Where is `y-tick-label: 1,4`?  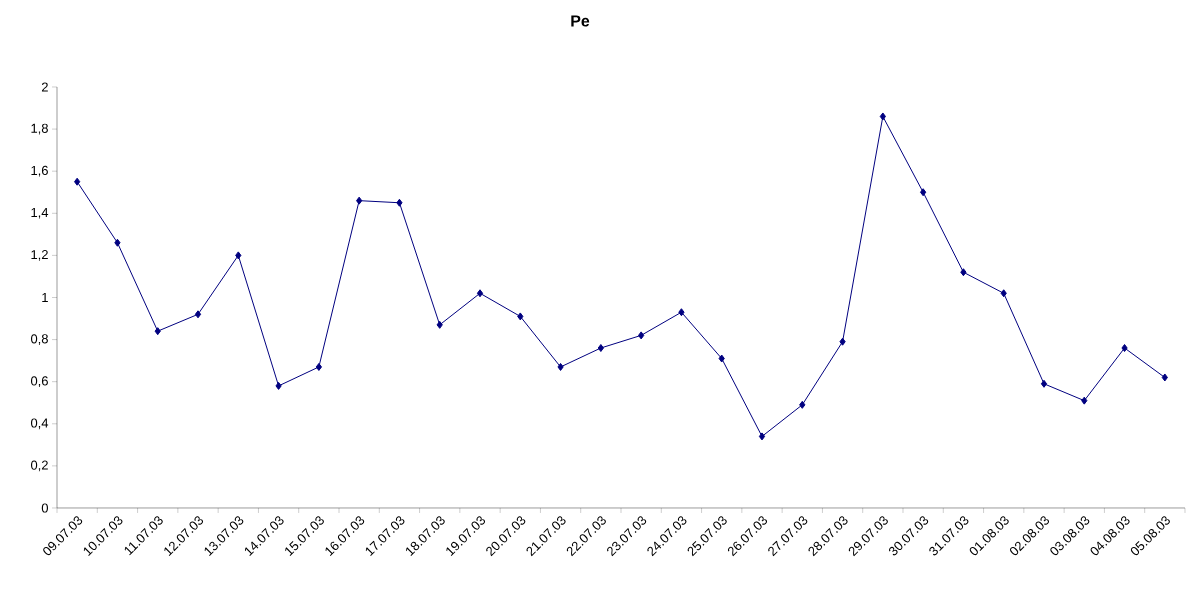
y-tick-label: 1,4 is located at coordinates (40, 213).